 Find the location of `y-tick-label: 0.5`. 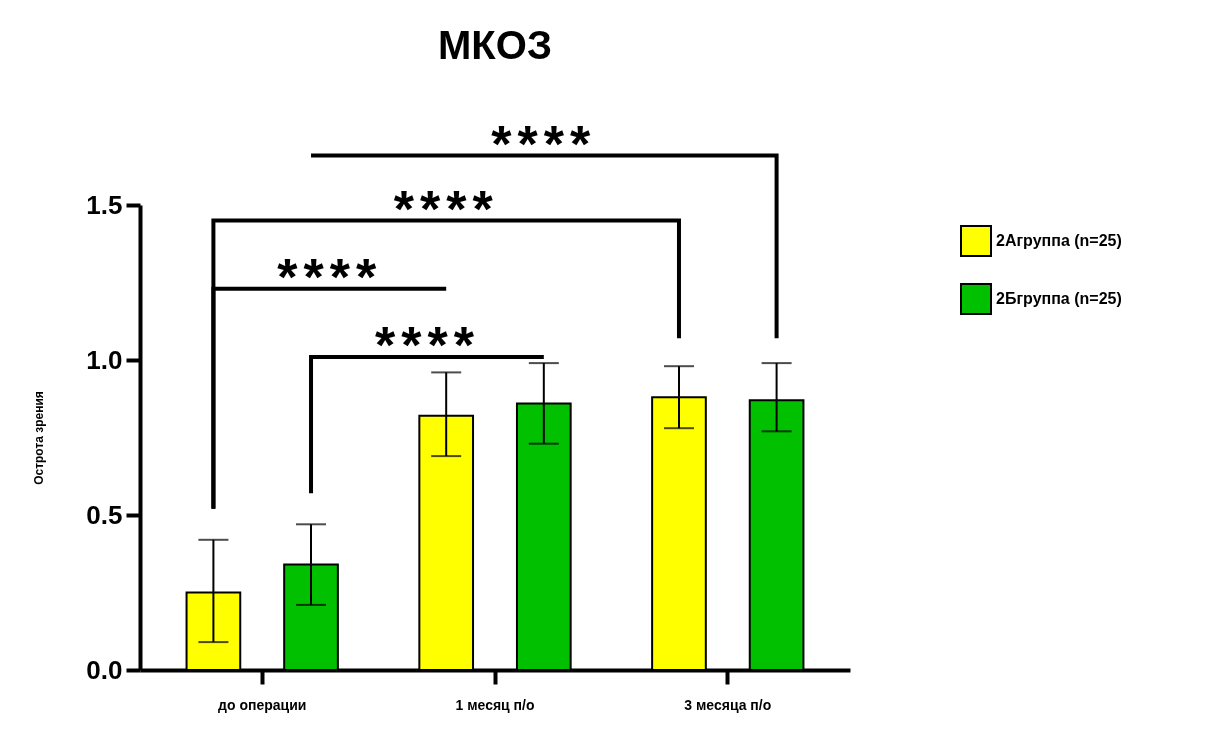

y-tick-label: 0.5 is located at coordinates (104, 514).